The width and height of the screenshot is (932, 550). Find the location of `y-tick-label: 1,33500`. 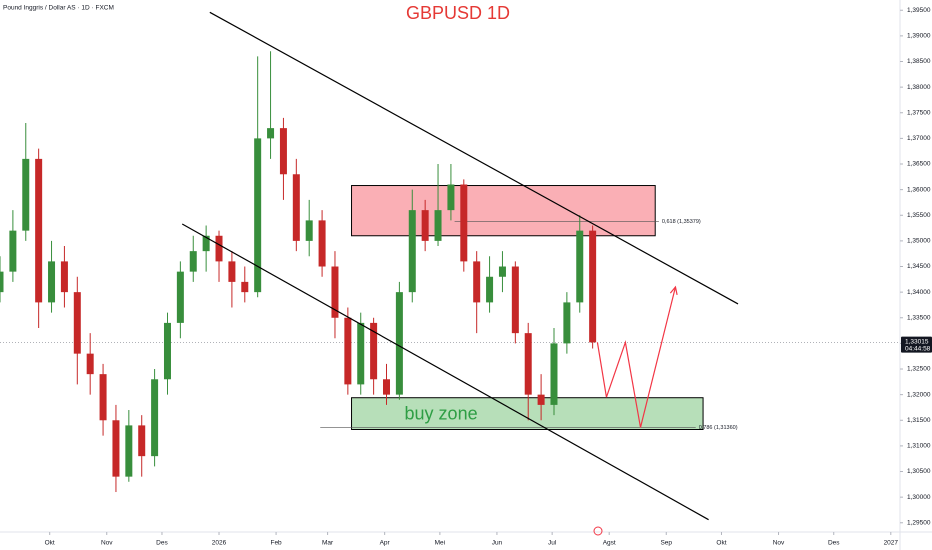

y-tick-label: 1,33500 is located at coordinates (919, 317).